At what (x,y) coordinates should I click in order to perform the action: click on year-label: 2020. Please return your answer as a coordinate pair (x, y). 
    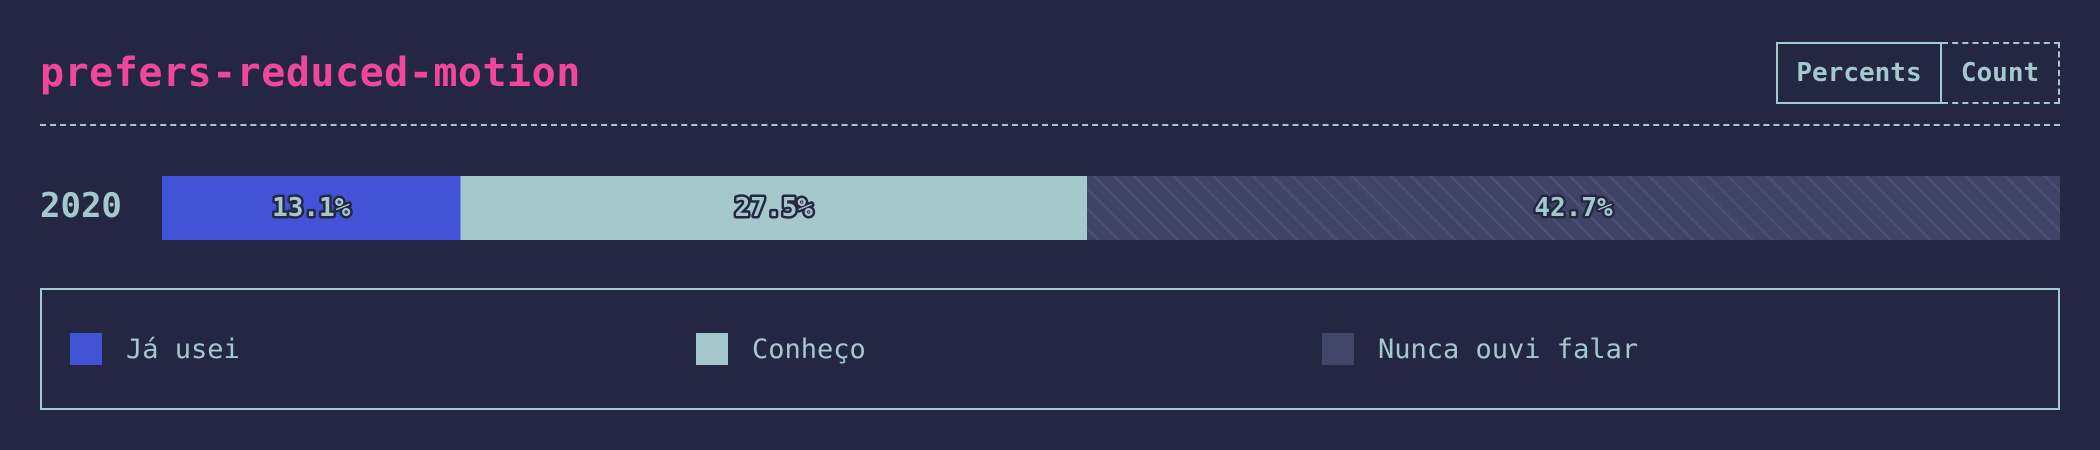
    Looking at the image, I should click on (81, 206).